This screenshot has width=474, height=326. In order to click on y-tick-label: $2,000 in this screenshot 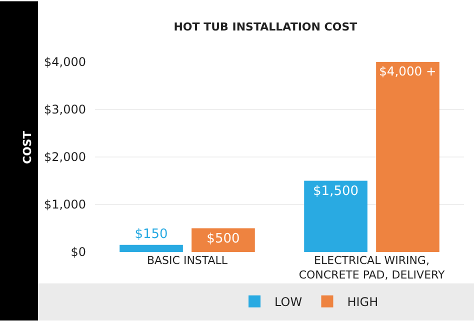, I will do `click(65, 157)`.